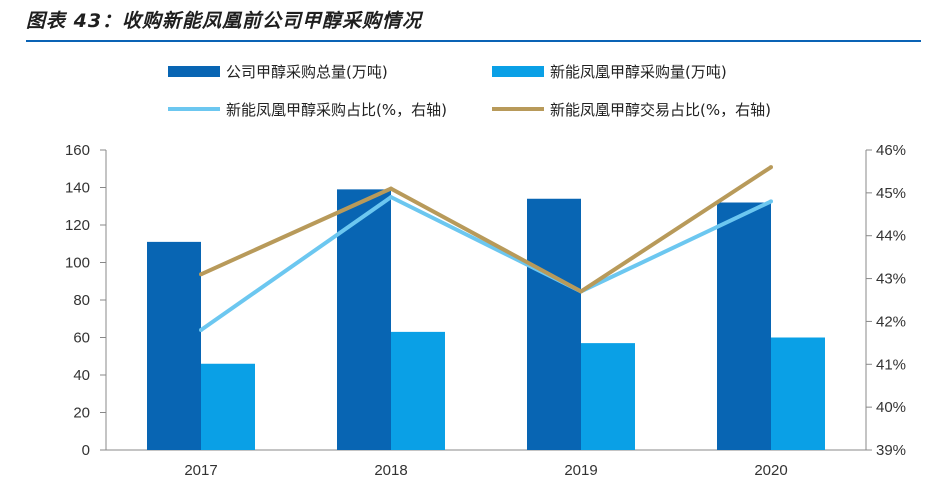  Describe the element at coordinates (891, 364) in the screenshot. I see `right-axis-tick-label: 41%` at that location.